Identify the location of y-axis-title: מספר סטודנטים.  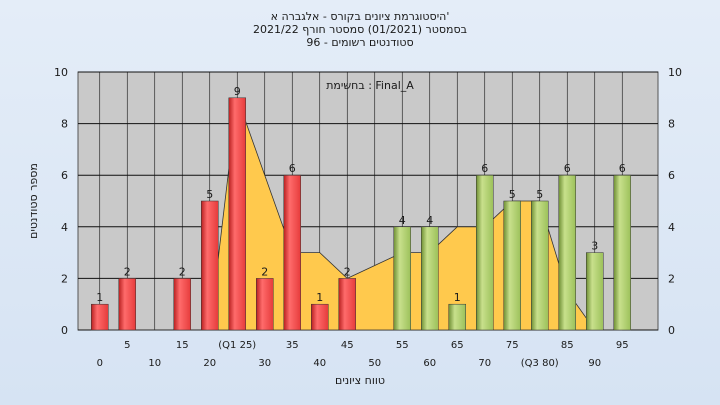
(33, 201).